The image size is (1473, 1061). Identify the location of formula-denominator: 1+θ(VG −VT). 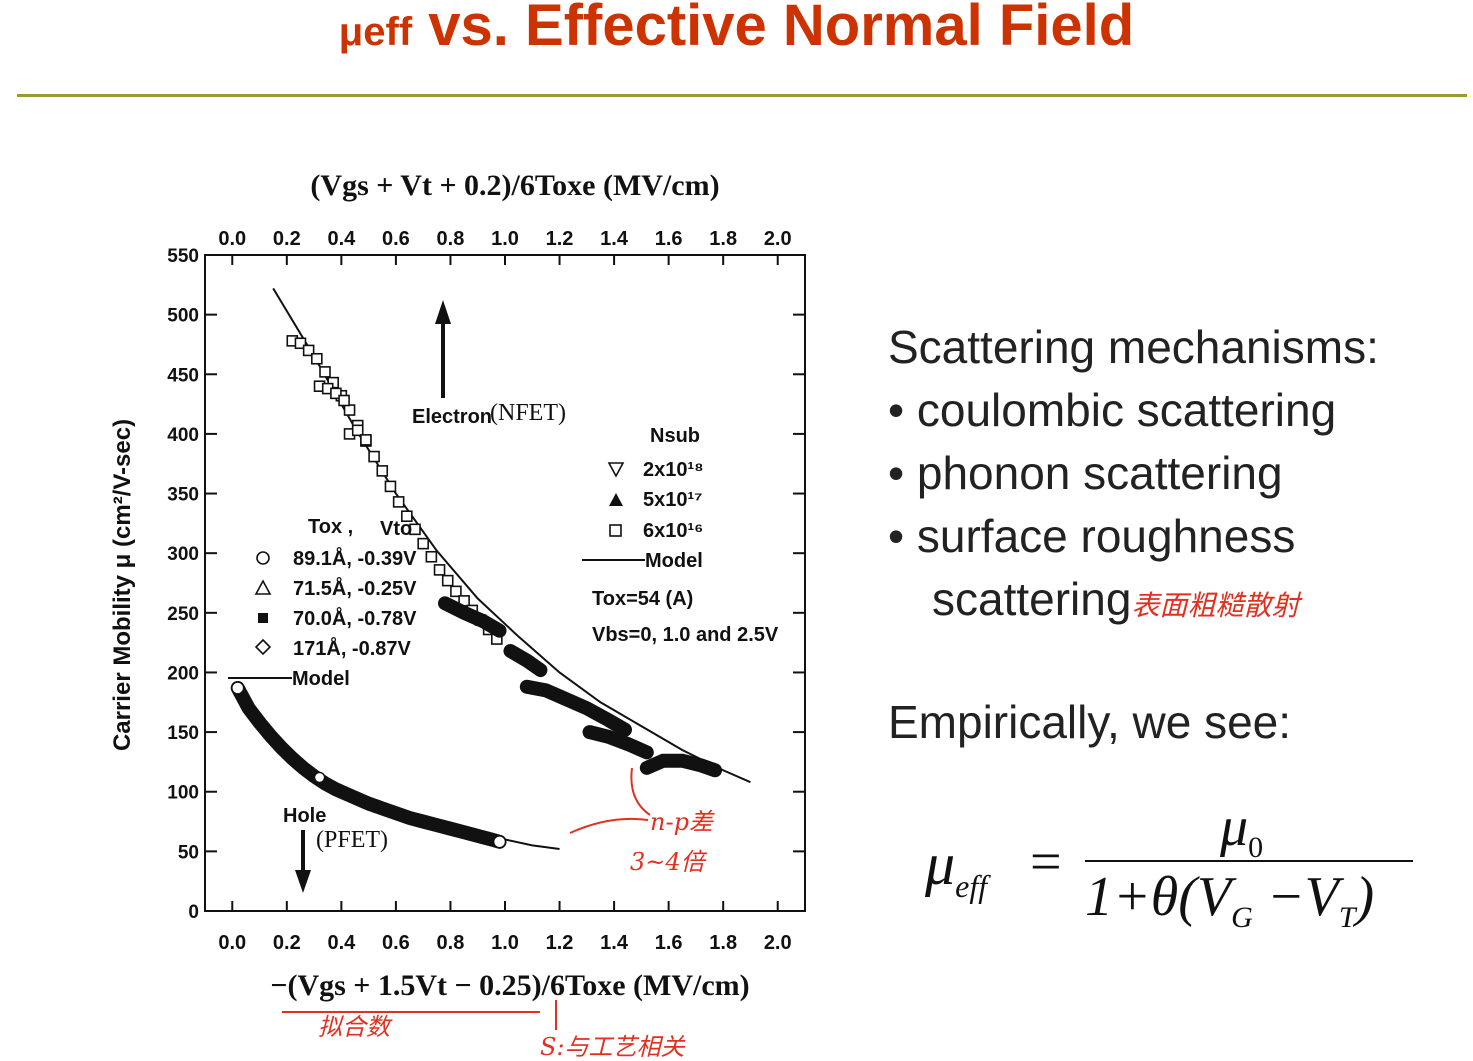
(1229, 900).